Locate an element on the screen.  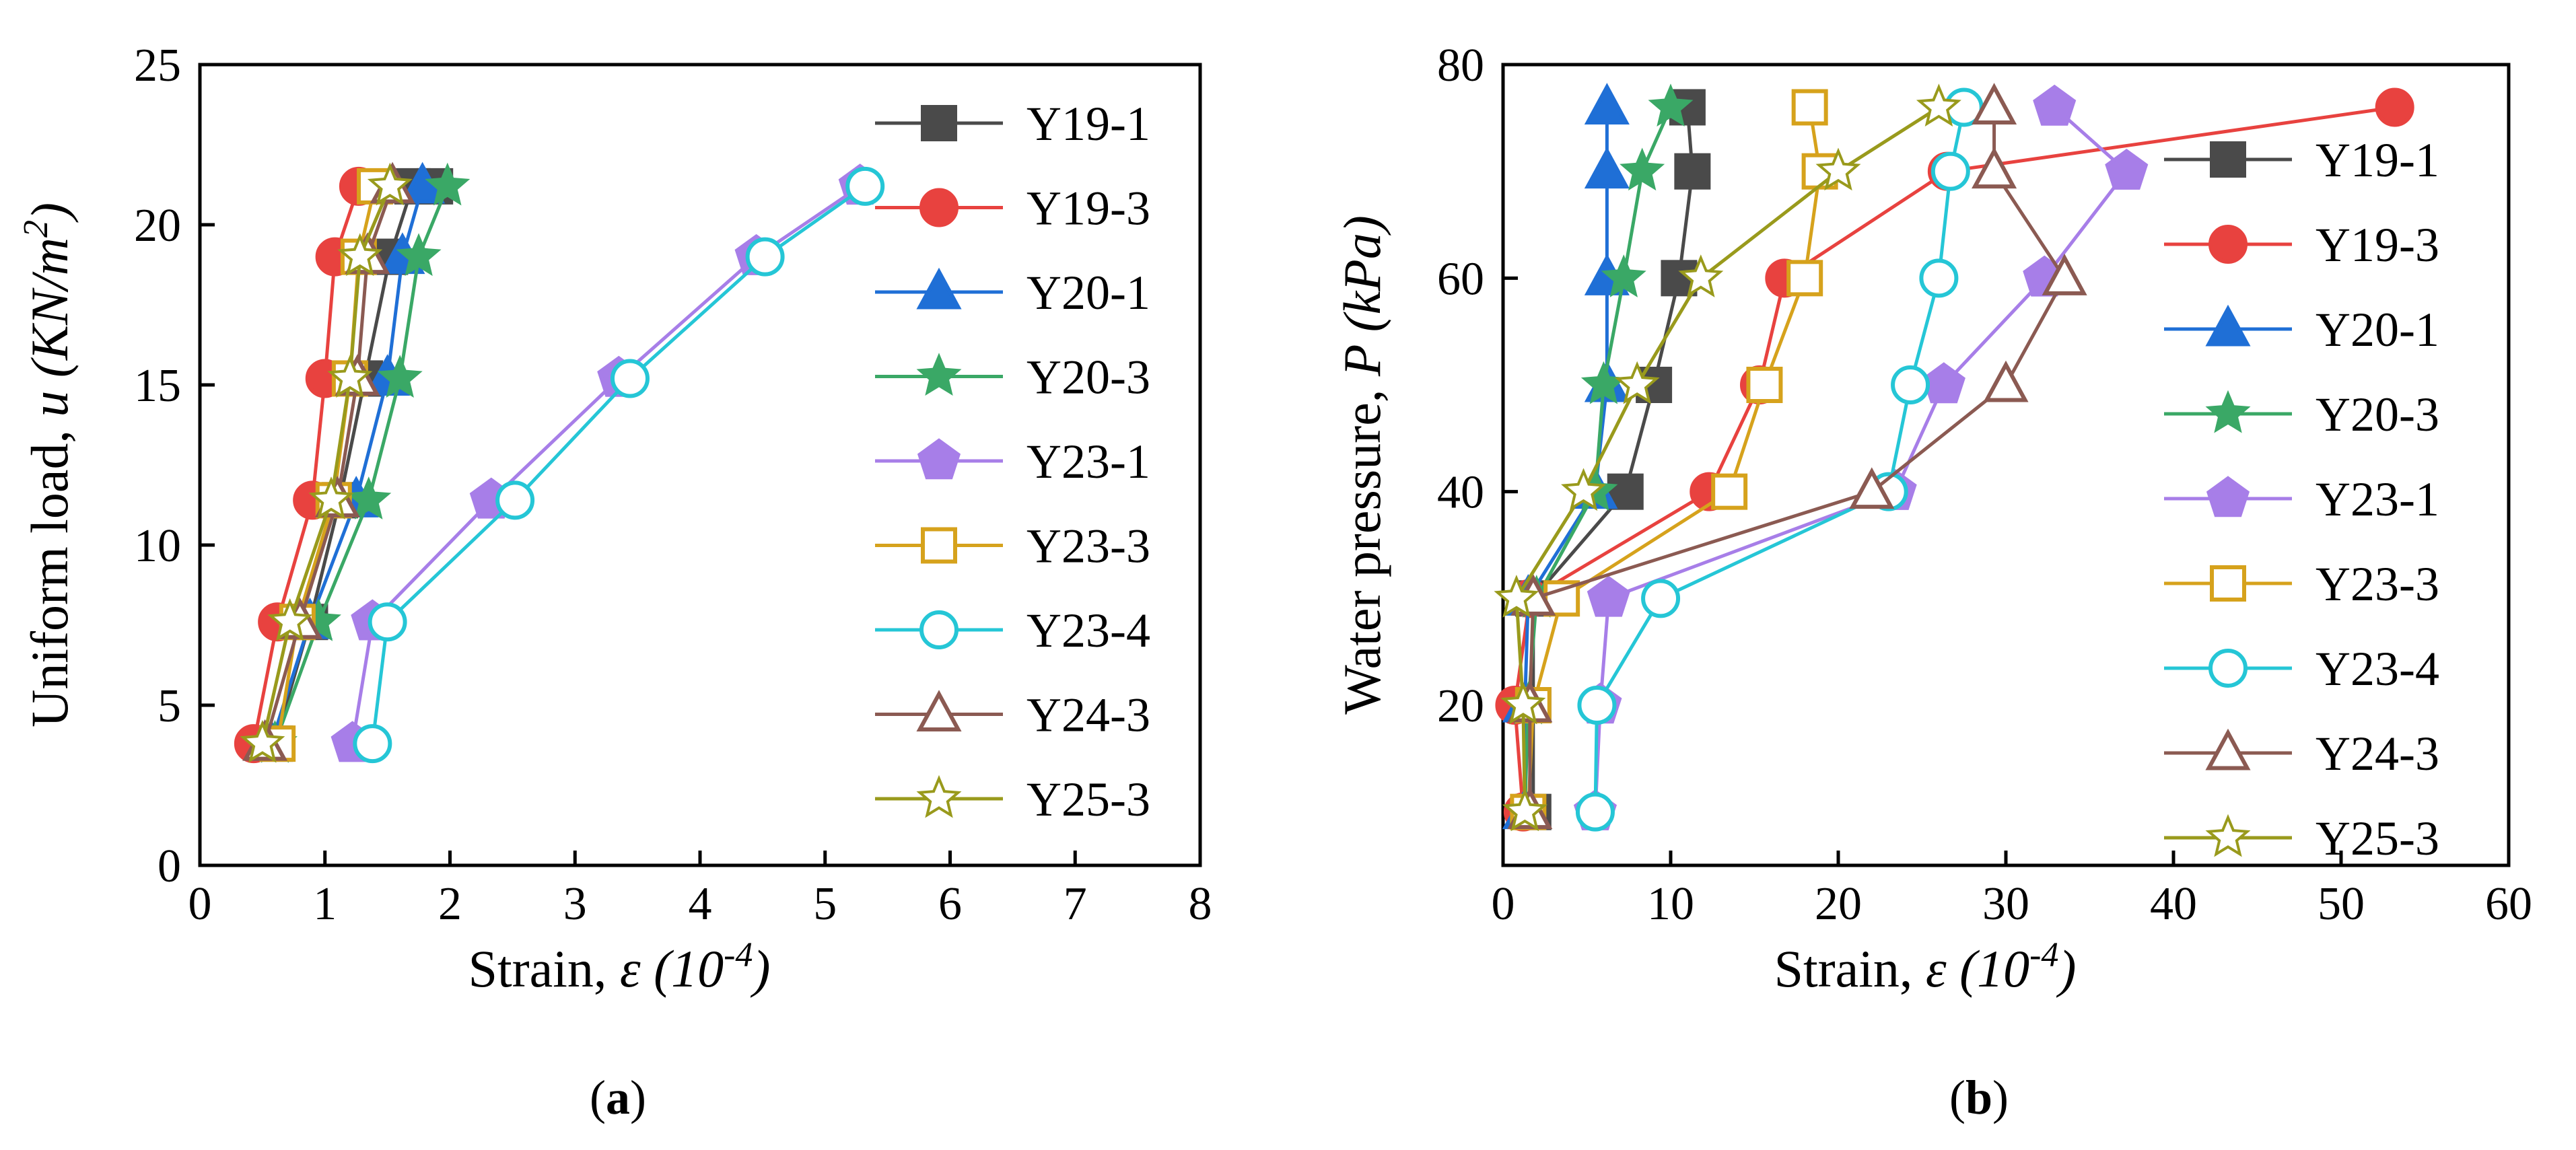
x-tick-label: 7 is located at coordinates (1075, 904).